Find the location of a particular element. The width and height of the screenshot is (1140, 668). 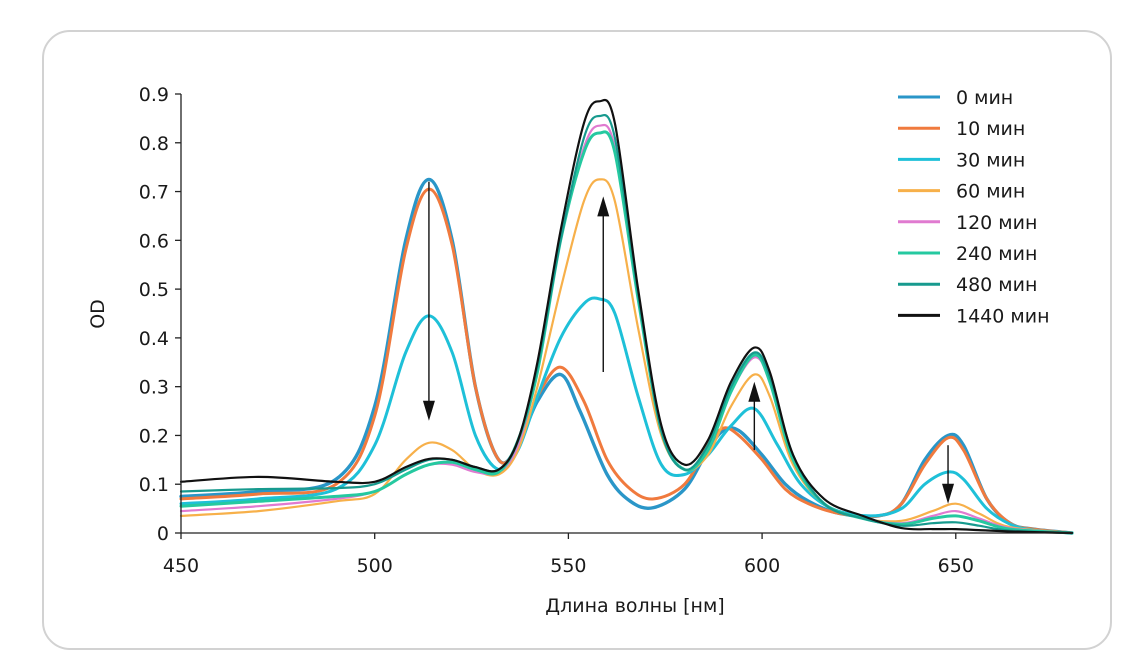

legend-label: 30 мин is located at coordinates (990, 160).